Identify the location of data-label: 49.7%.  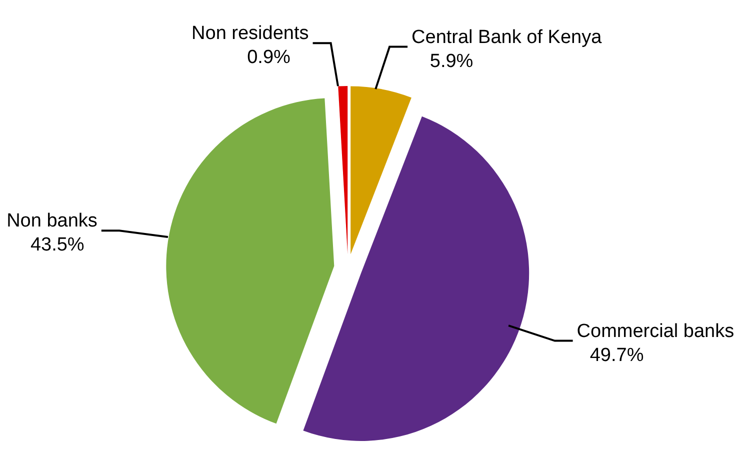
(617, 355).